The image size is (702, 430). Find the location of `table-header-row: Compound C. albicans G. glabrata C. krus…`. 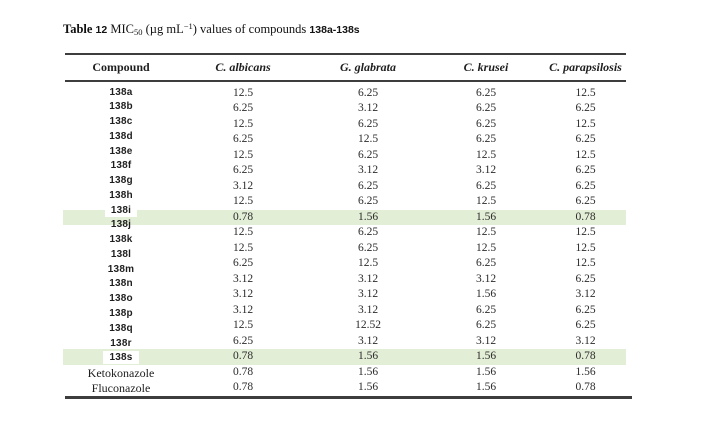

table-header-row: Compound C. albicans G. glabrata C. krus… is located at coordinates (345, 67).